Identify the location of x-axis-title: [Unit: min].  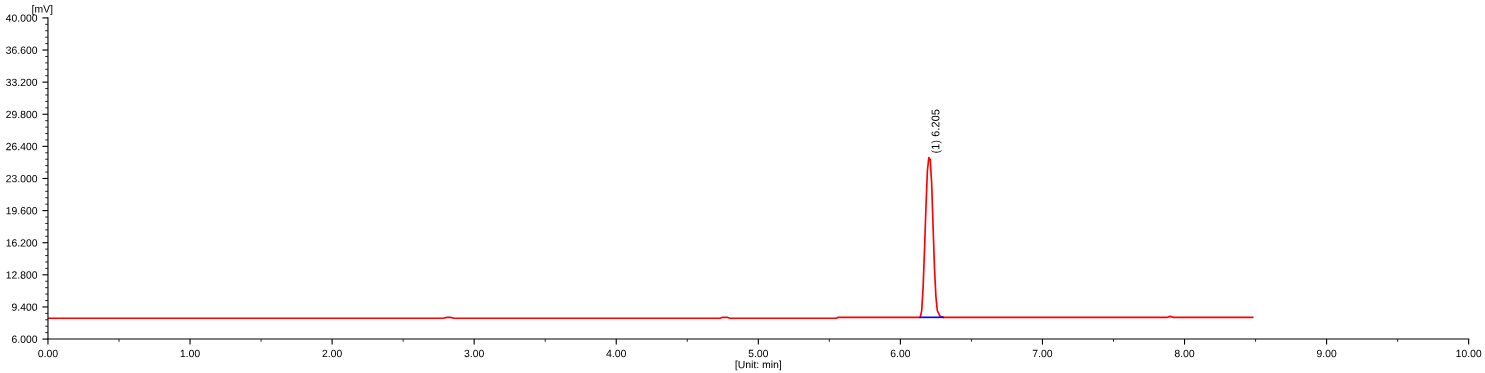
(758, 365).